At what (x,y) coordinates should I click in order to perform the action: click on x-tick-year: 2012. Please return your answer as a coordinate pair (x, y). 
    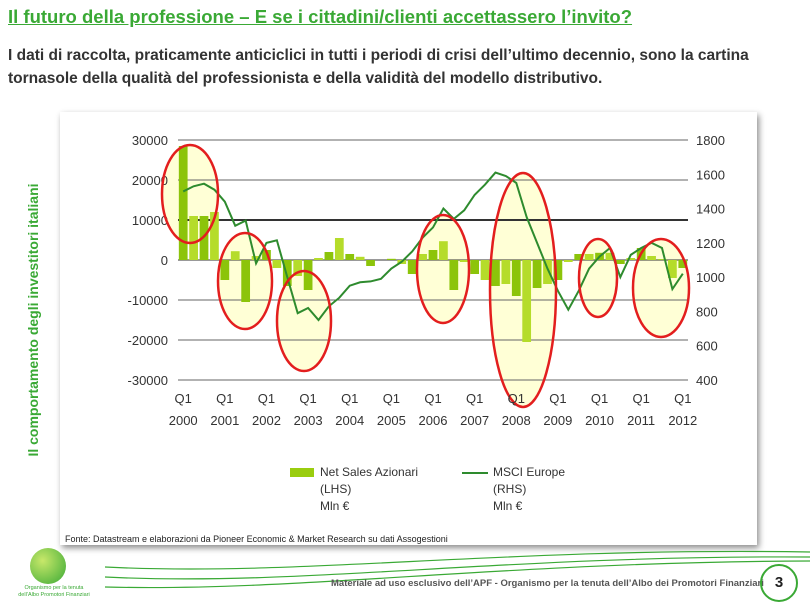
    Looking at the image, I should click on (682, 420).